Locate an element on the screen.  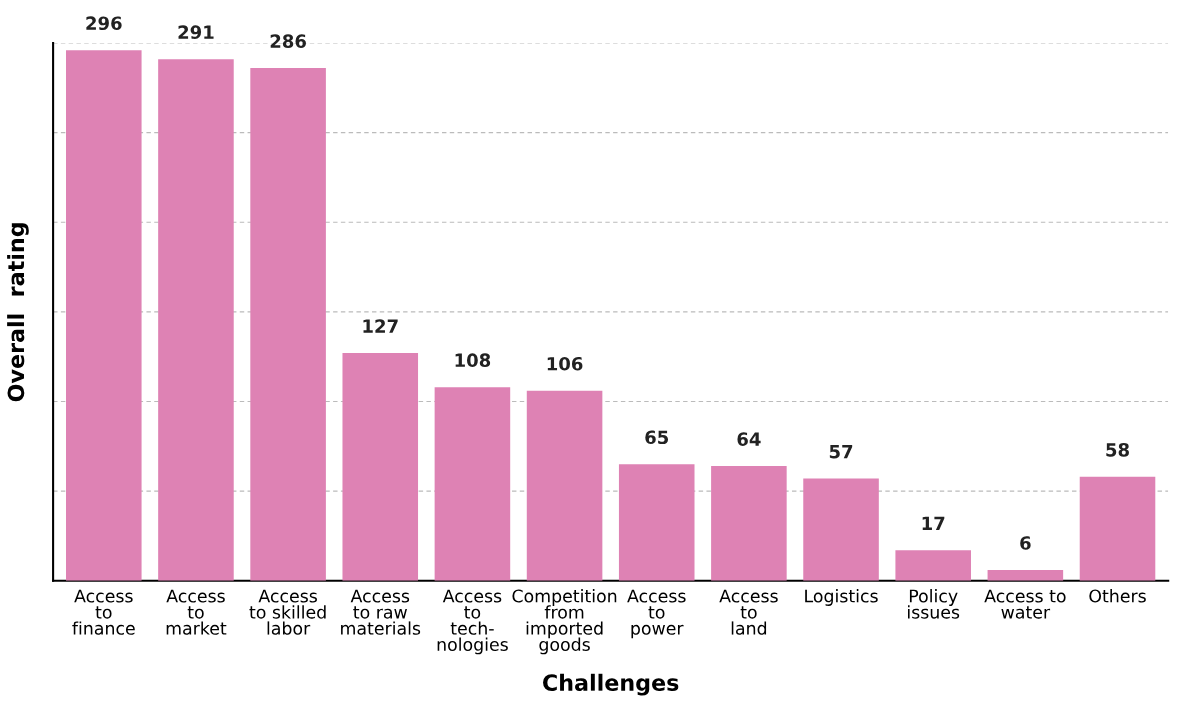
x-tick-label: Access to raw materials is located at coordinates (381, 612).